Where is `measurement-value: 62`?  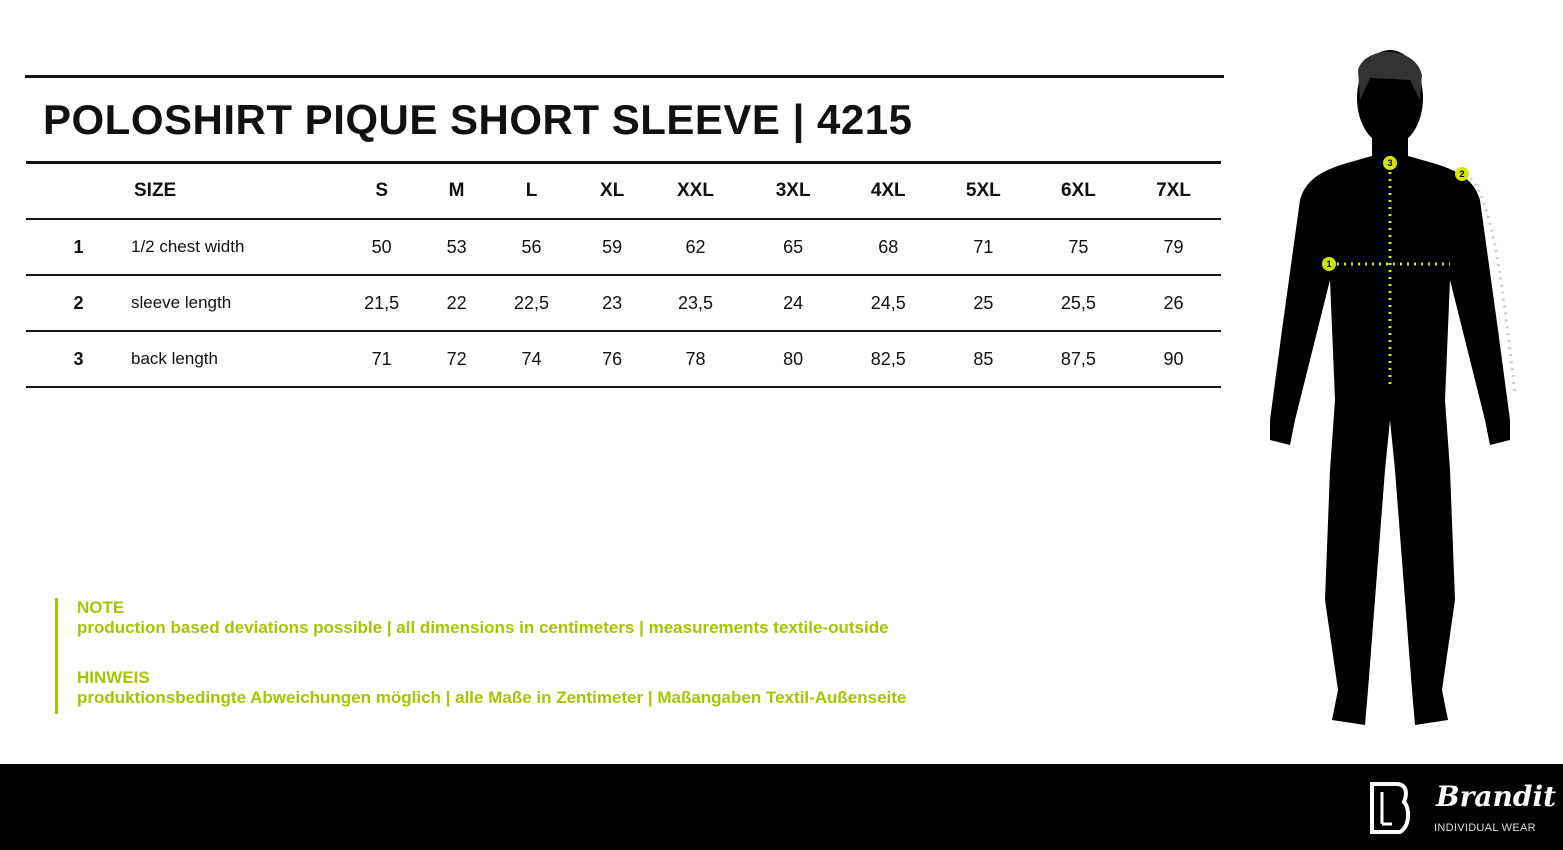
measurement-value: 62 is located at coordinates (695, 246).